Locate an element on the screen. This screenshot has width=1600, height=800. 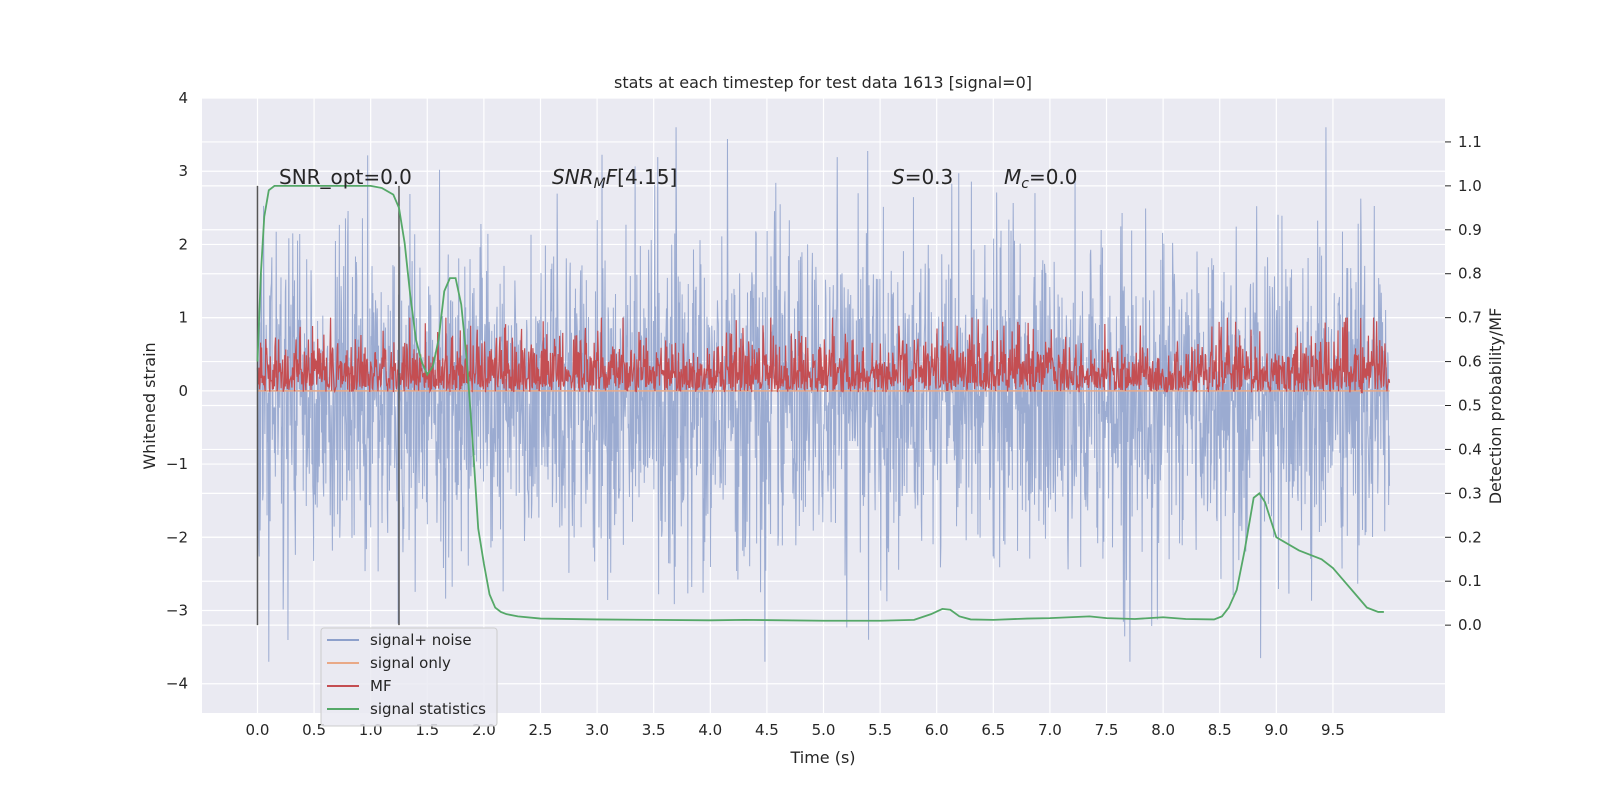
y-left-tick-label: 0 is located at coordinates (183, 391).